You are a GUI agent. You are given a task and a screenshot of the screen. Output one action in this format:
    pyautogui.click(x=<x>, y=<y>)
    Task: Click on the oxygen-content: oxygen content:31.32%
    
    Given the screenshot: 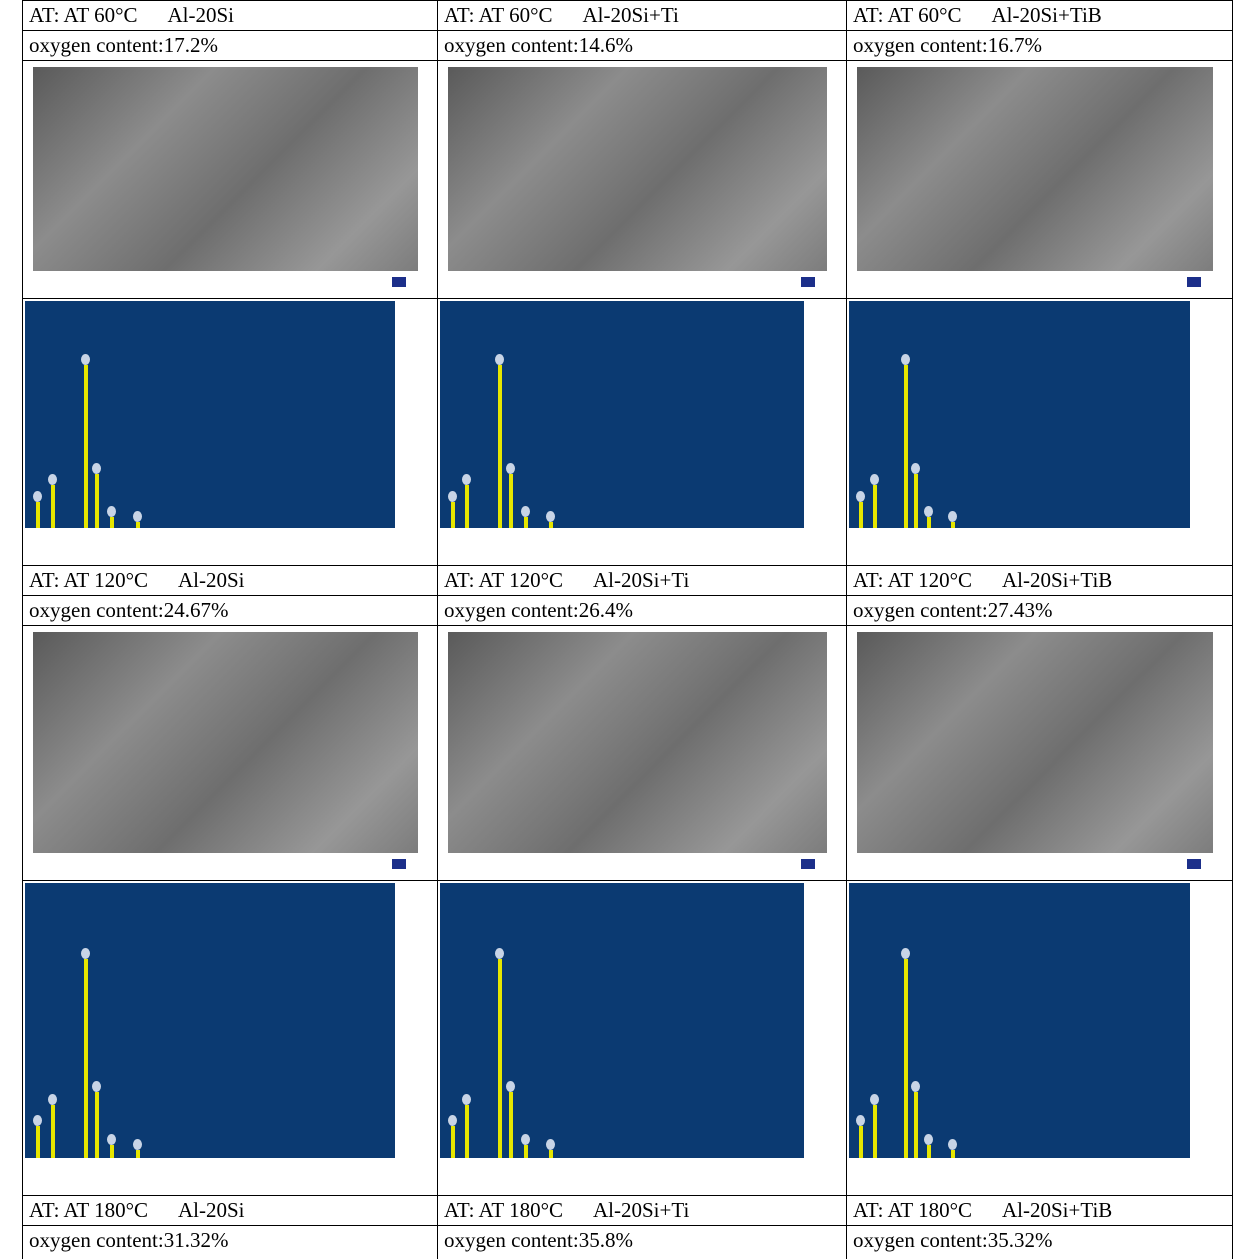 What is the action you would take?
    pyautogui.click(x=129, y=1240)
    